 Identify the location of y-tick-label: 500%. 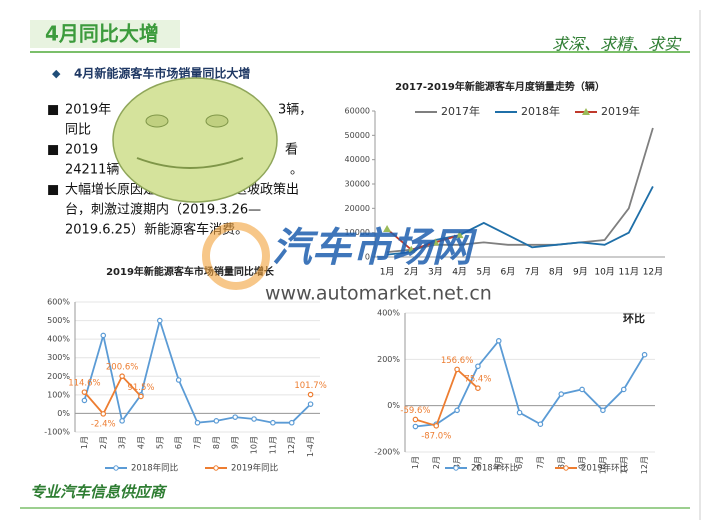
(58, 320).